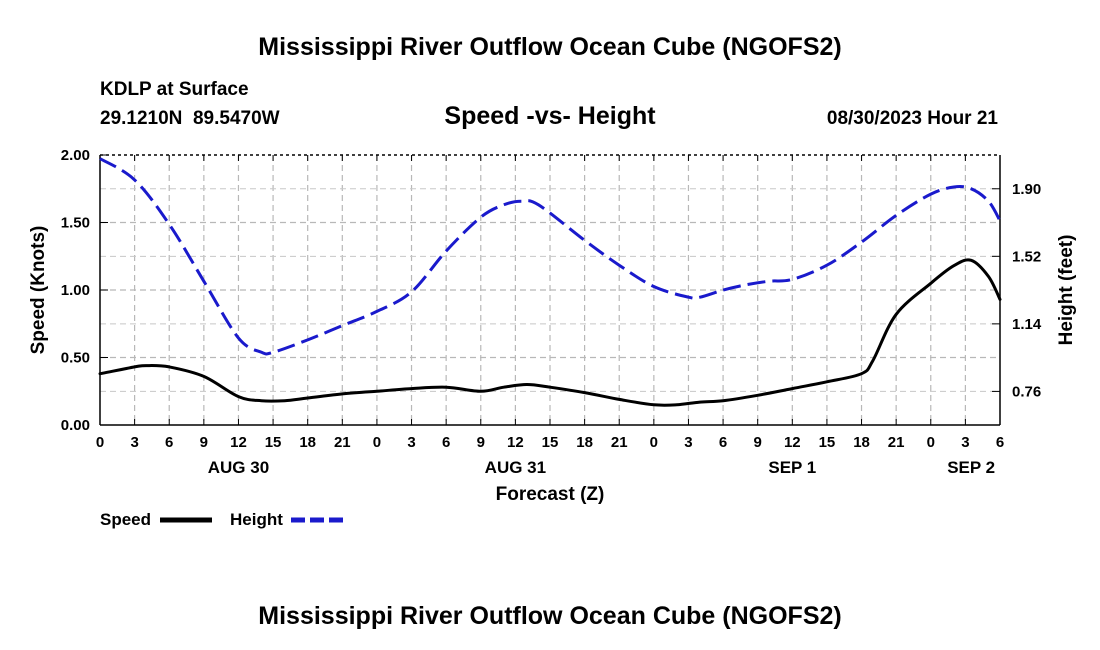  Describe the element at coordinates (75, 290) in the screenshot. I see `y-left-tick-label: 1.00` at that location.